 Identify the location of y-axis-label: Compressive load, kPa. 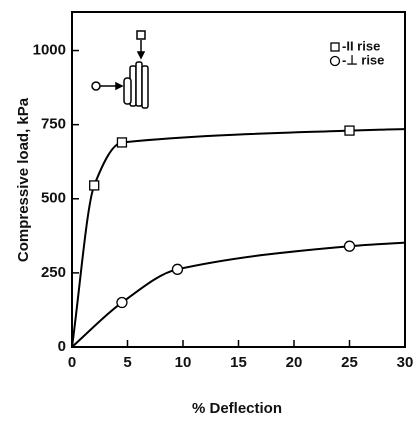
(23, 179).